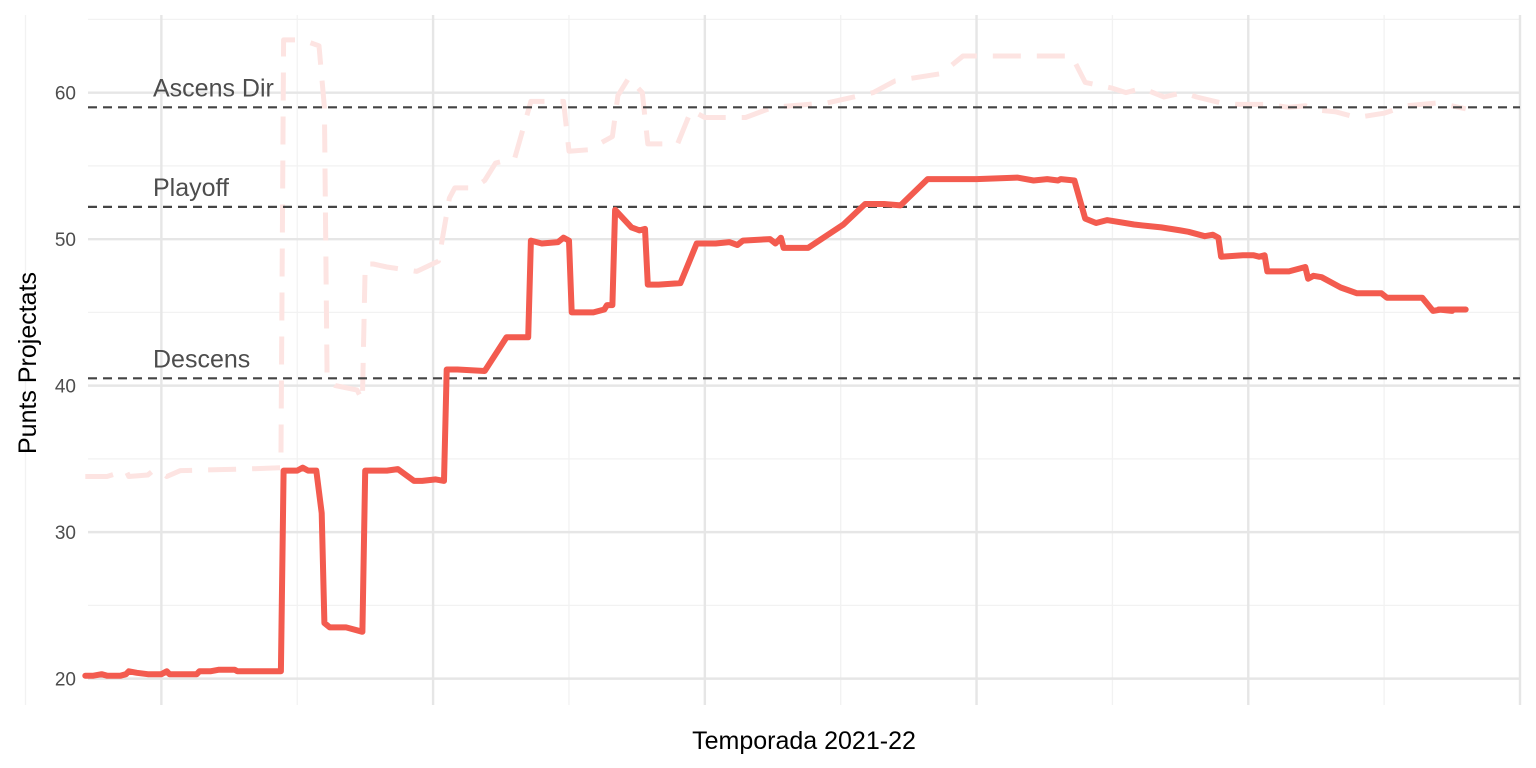 The height and width of the screenshot is (768, 1536). Describe the element at coordinates (65, 533) in the screenshot. I see `y-tick-label: 30` at that location.